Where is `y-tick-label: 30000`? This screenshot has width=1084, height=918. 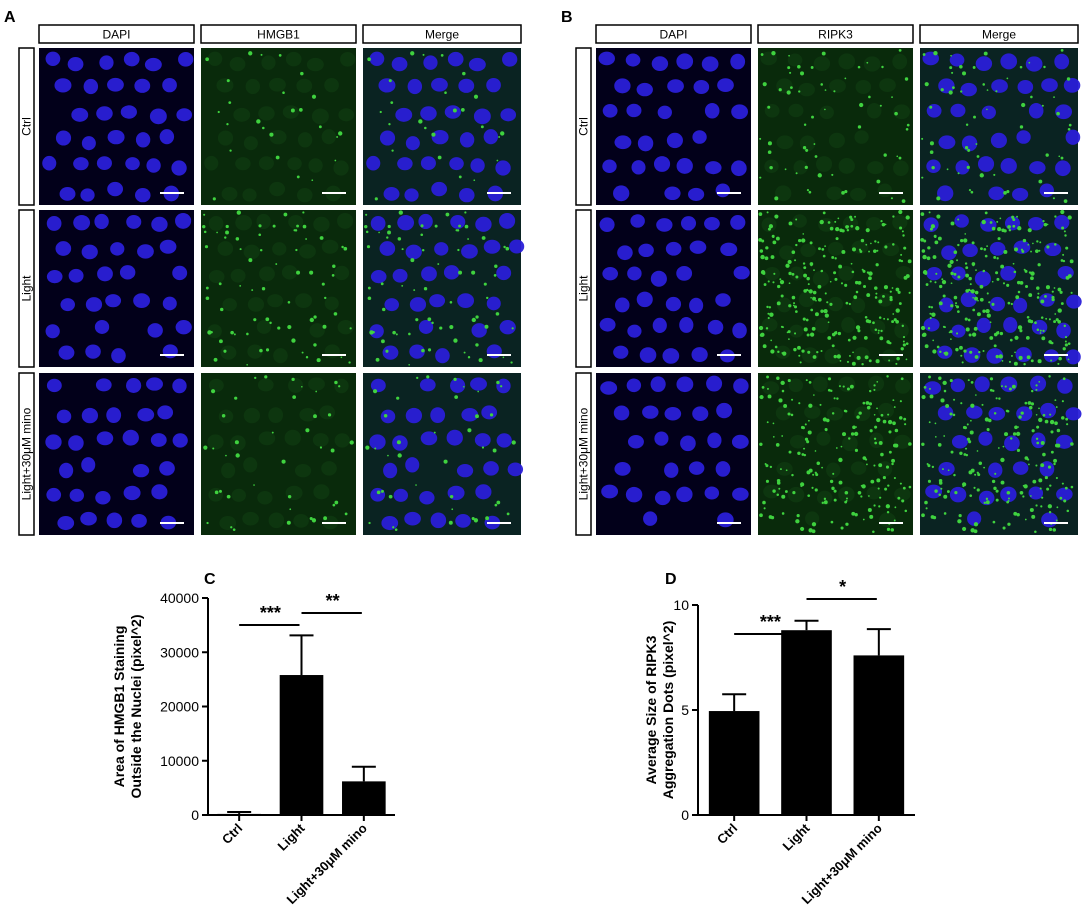
y-tick-label: 30000 is located at coordinates (179, 652).